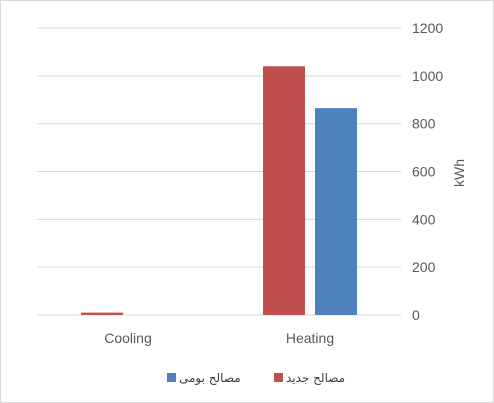 This screenshot has height=403, width=494. Describe the element at coordinates (210, 378) in the screenshot. I see `legend-label: مصالح بومی` at that location.